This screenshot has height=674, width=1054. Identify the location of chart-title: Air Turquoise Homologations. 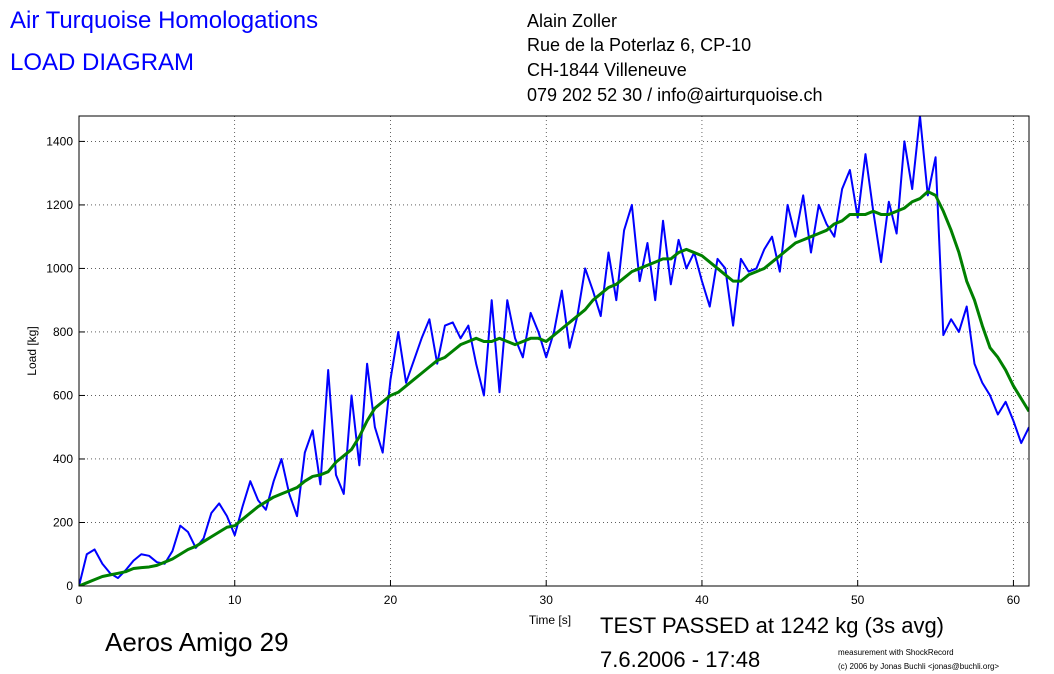
(164, 20).